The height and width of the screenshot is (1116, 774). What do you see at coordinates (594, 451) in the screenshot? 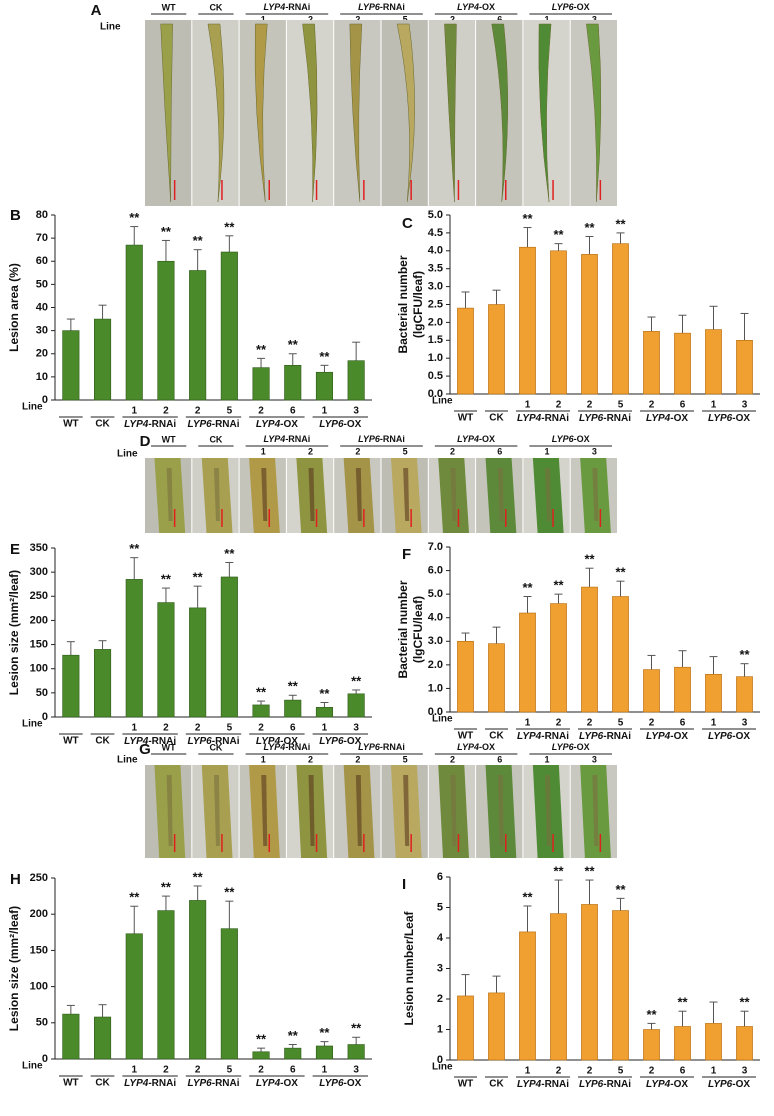
I see `line-number: 3` at bounding box center [594, 451].